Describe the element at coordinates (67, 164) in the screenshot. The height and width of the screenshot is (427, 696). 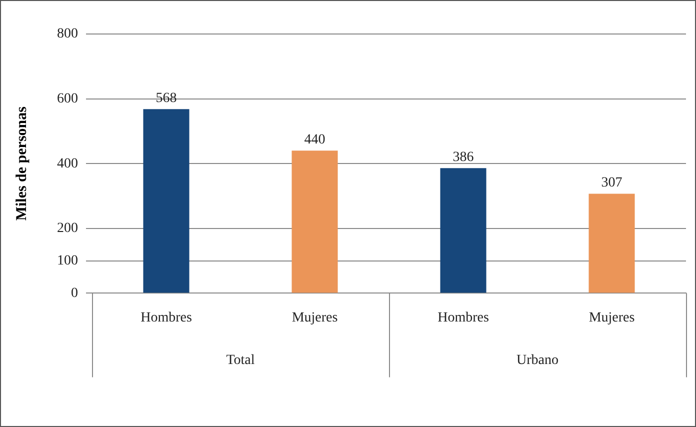
I see `y-tick-label: 400` at that location.